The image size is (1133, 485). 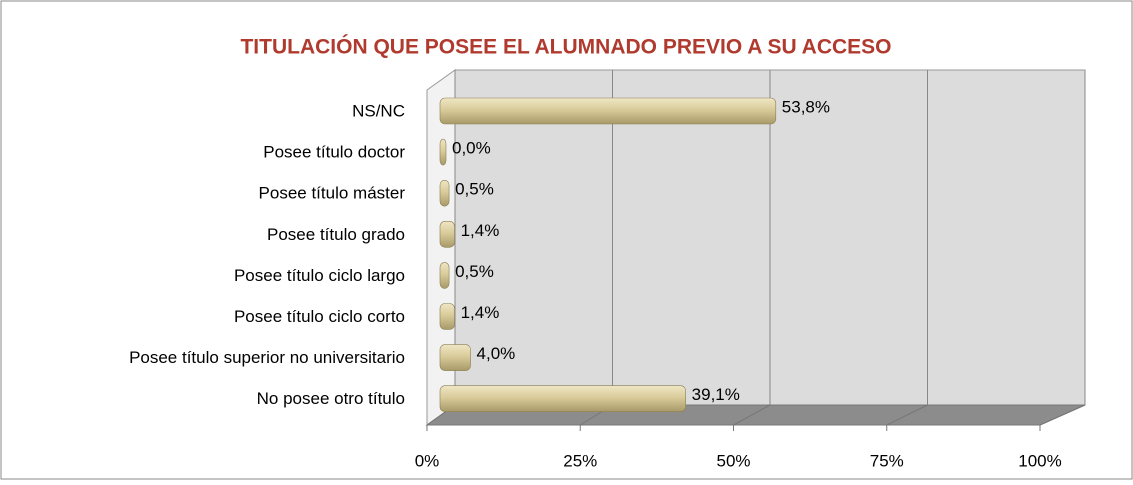 I want to click on y-tick-label: Posee título grado, so click(x=336, y=234).